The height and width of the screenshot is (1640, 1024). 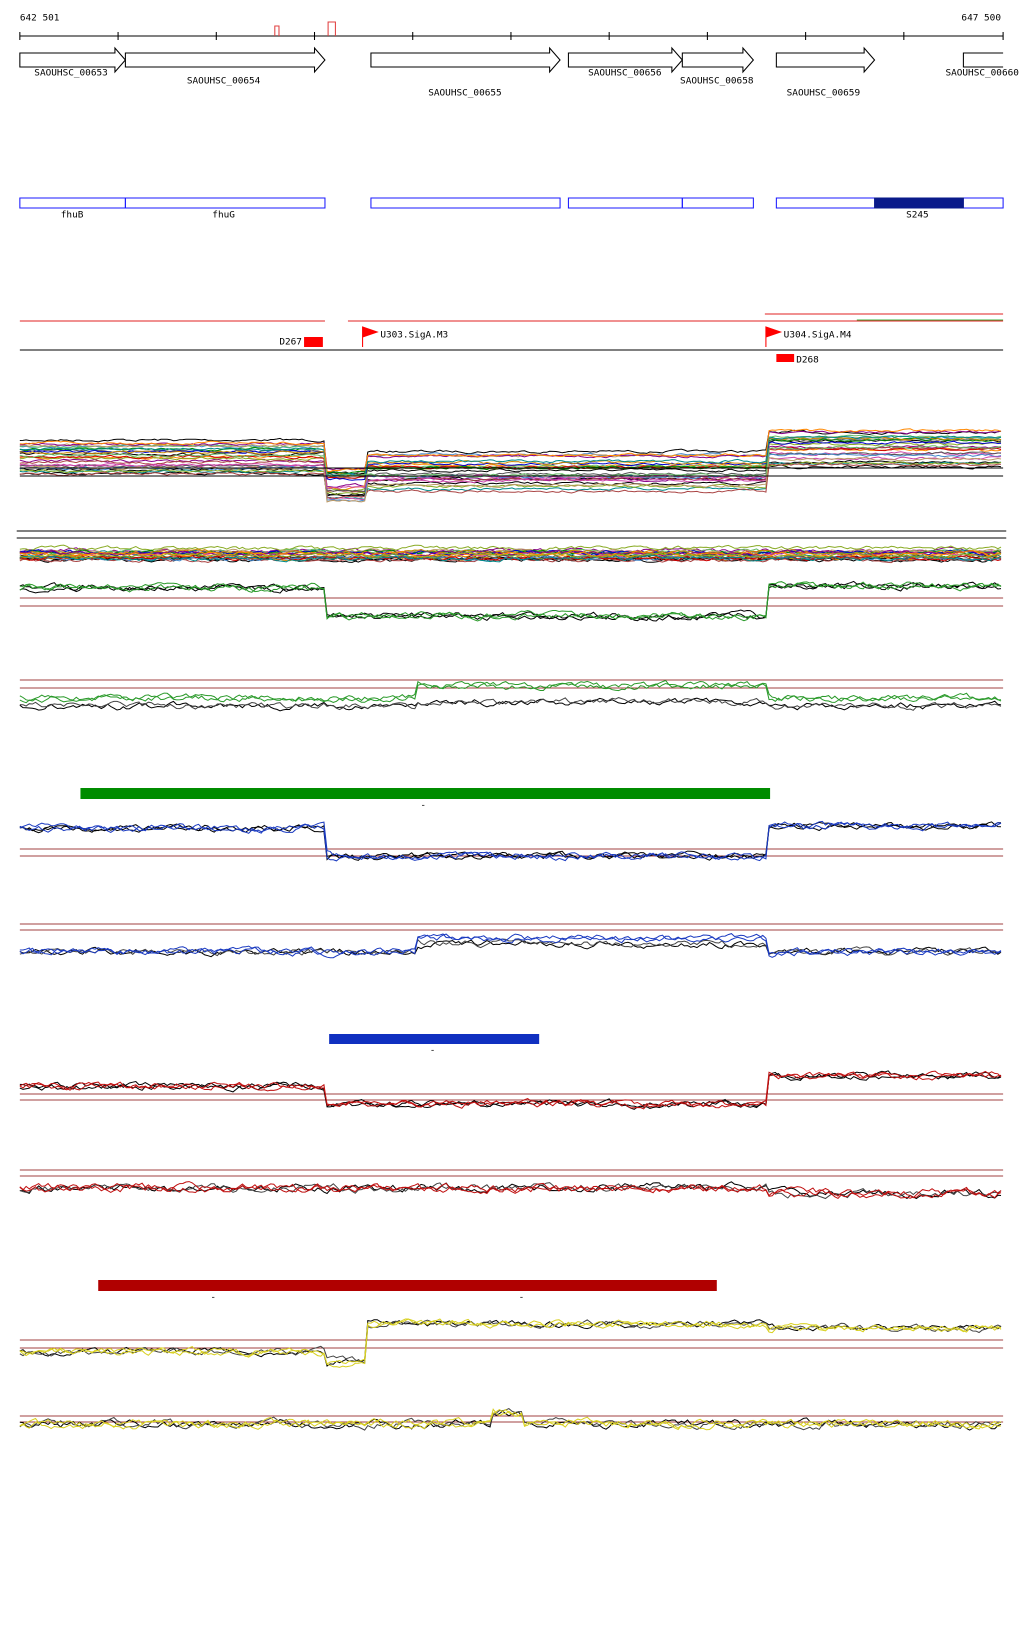 What do you see at coordinates (981, 73) in the screenshot?
I see `gene-label: SAOUHSC_00660` at bounding box center [981, 73].